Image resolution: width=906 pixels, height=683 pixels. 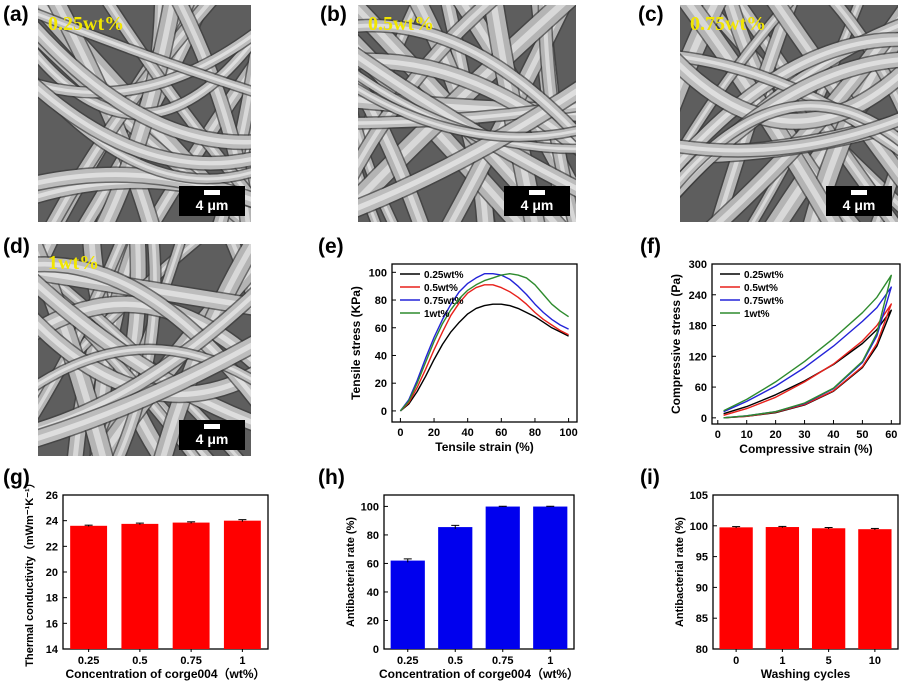 What do you see at coordinates (875, 661) in the screenshot?
I see `x-tick-label: 10` at bounding box center [875, 661].